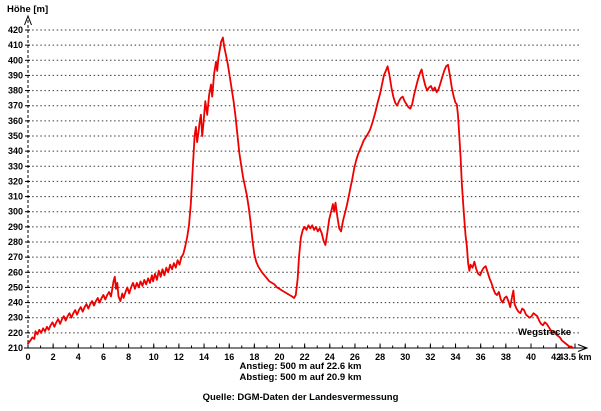 This screenshot has height=411, width=601. I want to click on x-tick-label: 22, so click(305, 357).